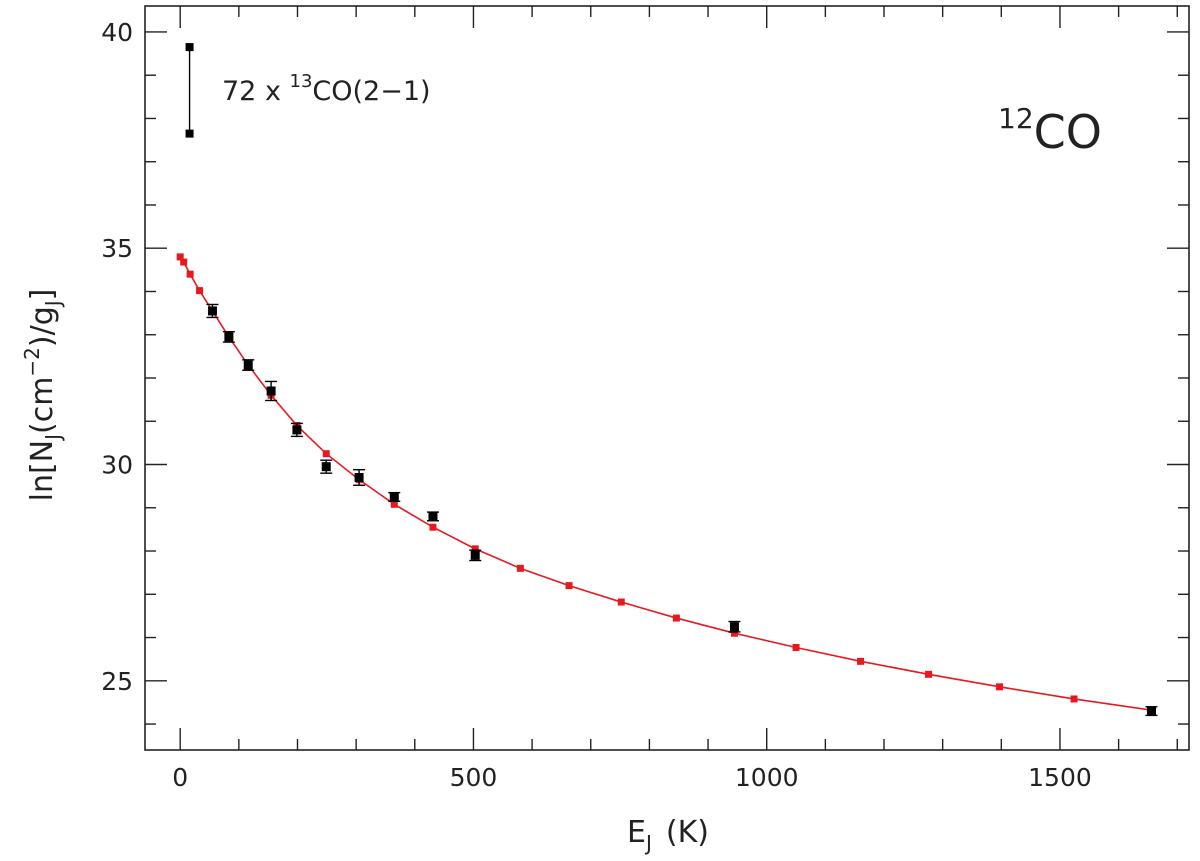  I want to click on scale-bar-label: 72 x 13CO(2−1), so click(326, 89).